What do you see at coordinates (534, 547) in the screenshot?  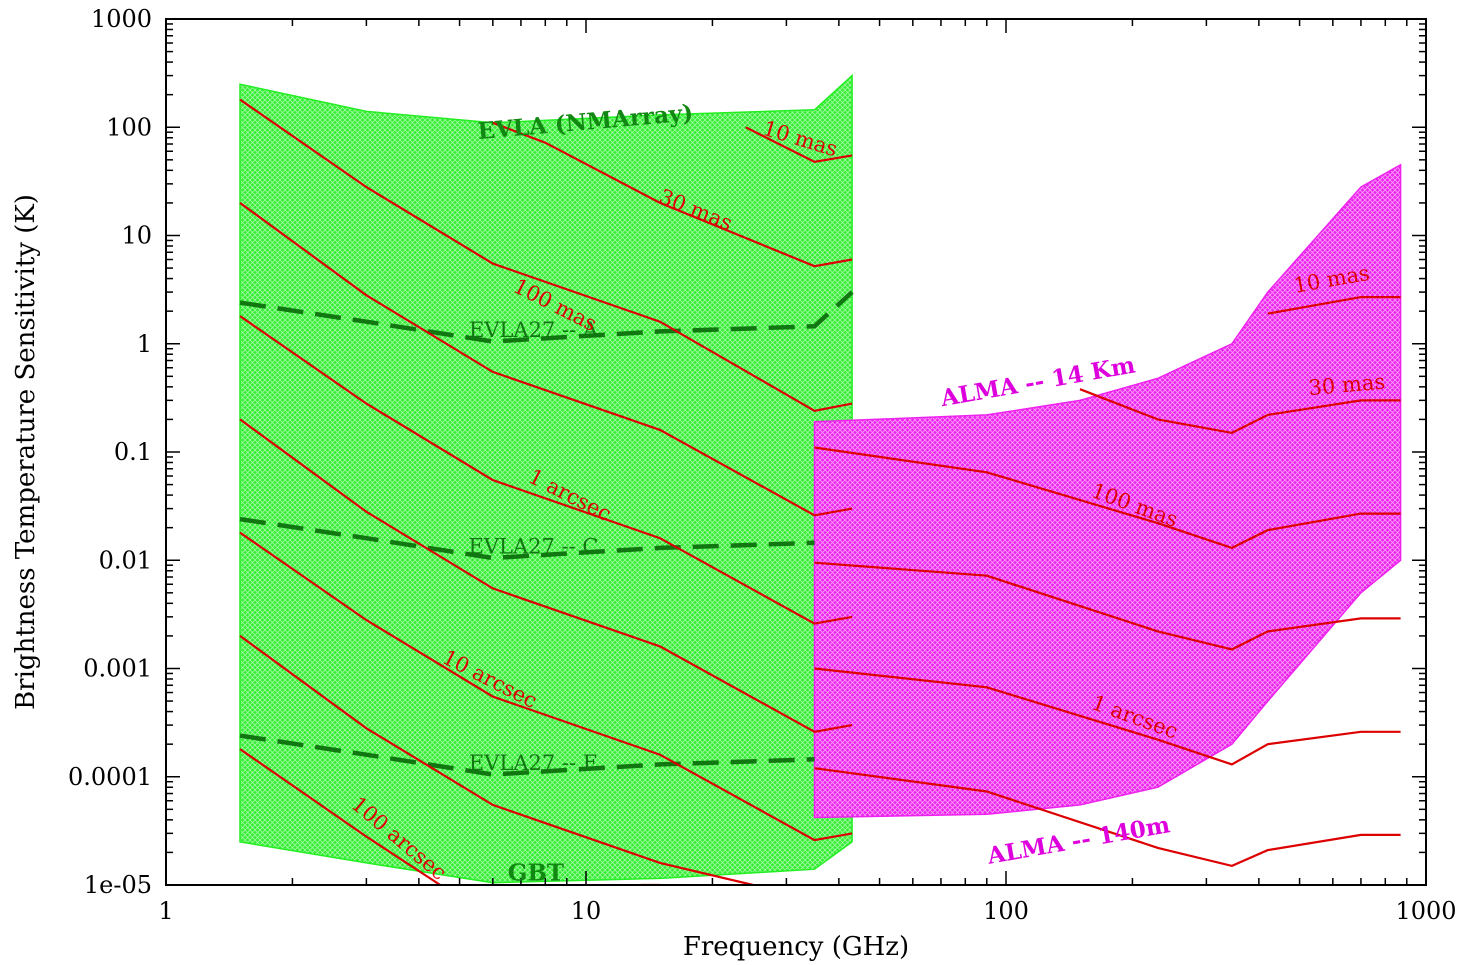 I see `annotation-label: EVLA27 -- C` at bounding box center [534, 547].